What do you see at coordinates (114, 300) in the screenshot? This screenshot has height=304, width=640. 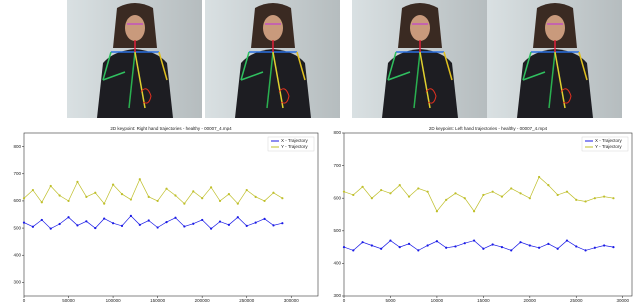 I see `x-tick-label: 100000` at bounding box center [114, 300].